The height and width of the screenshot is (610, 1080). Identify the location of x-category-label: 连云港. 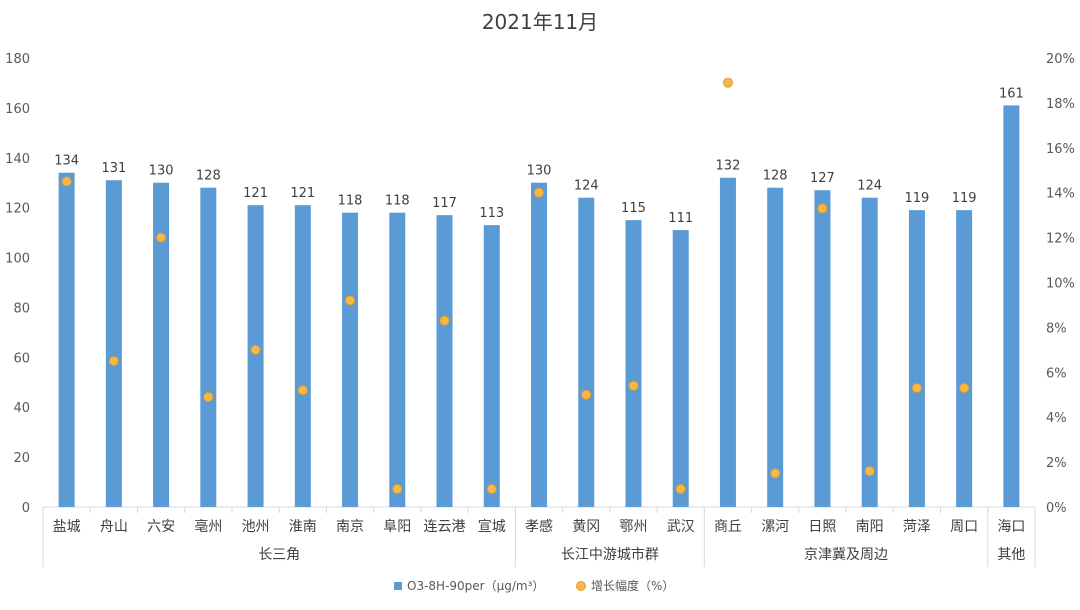
(445, 527).